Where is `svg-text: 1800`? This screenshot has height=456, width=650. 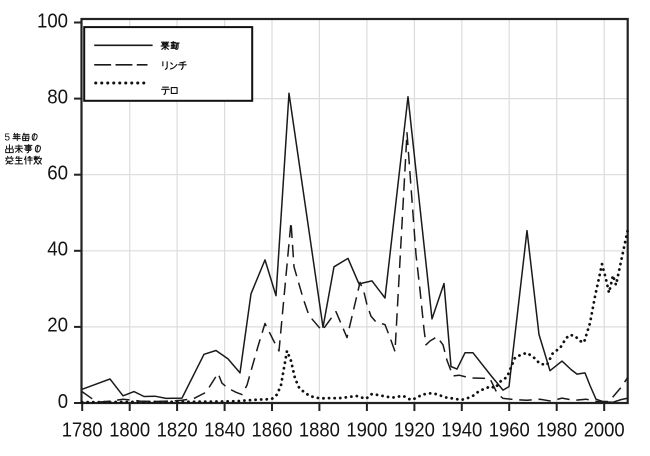 svg-text: 1800 is located at coordinates (129, 431).